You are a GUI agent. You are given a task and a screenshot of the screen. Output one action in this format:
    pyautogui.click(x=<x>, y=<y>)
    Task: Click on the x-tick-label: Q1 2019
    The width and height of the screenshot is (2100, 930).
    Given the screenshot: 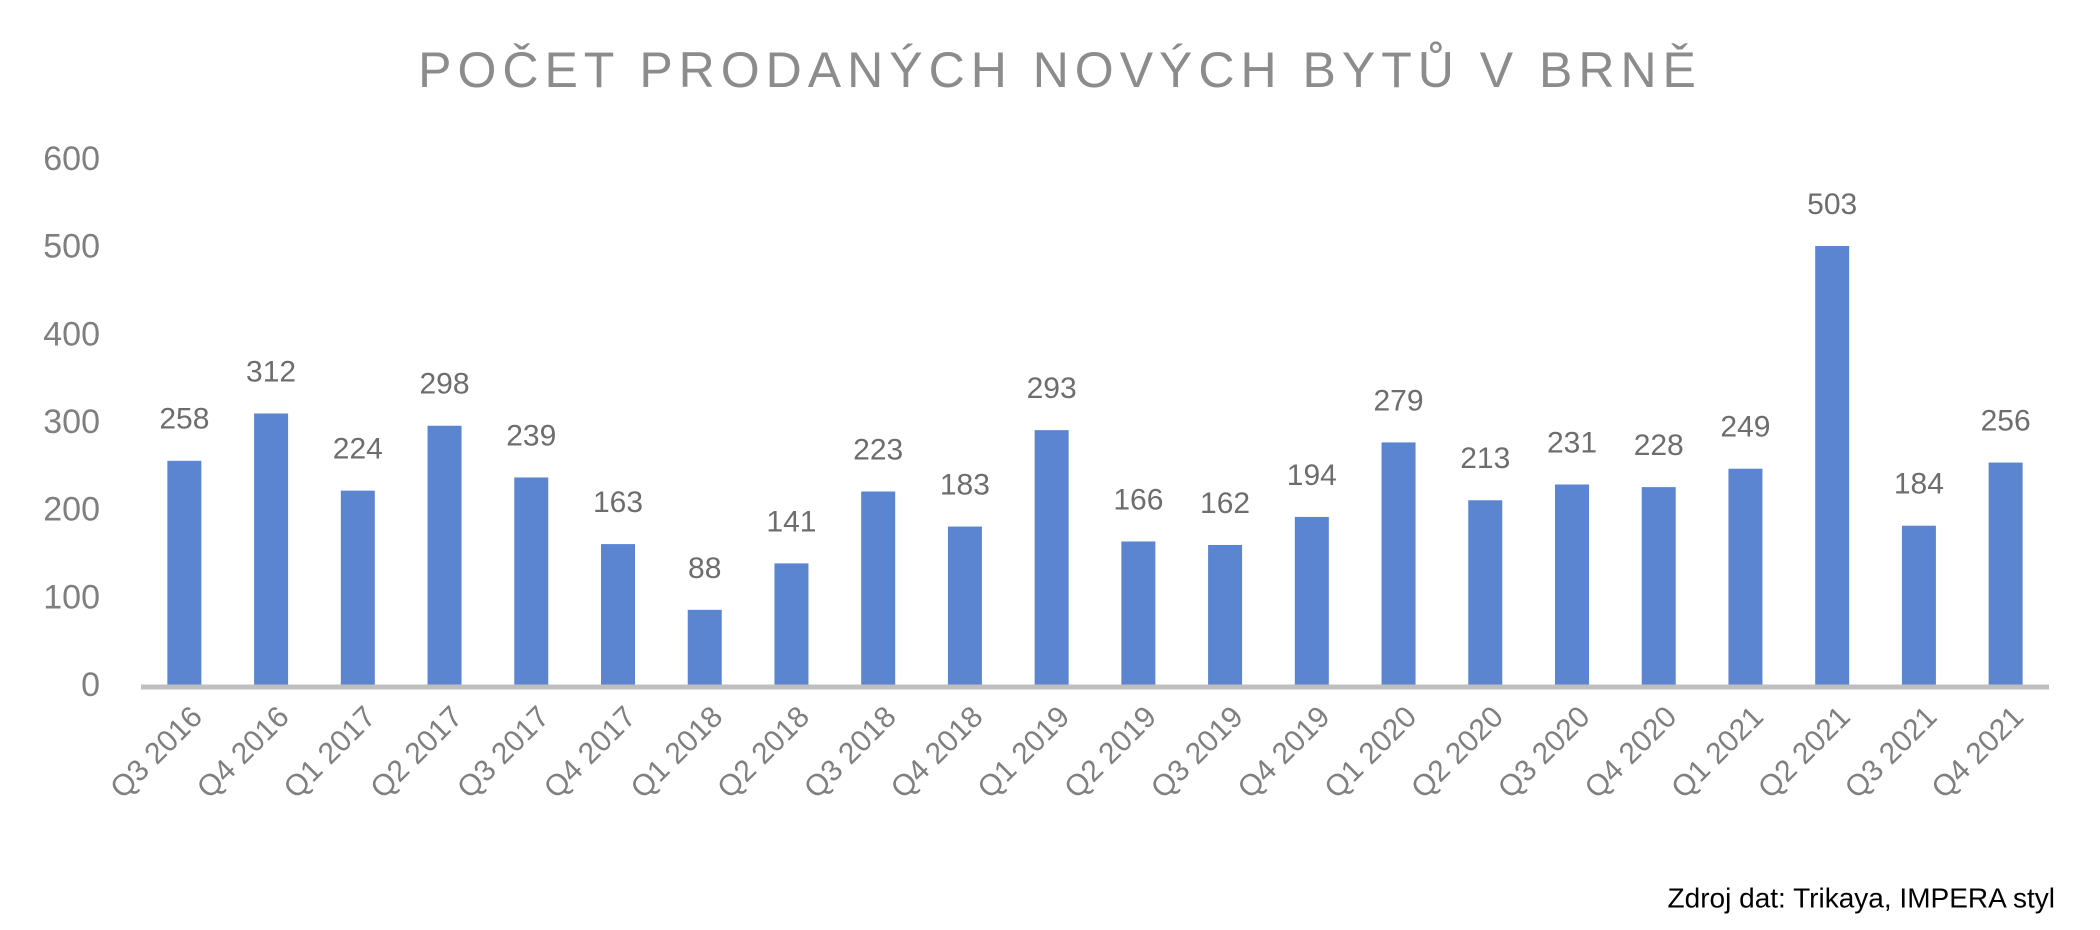 What is the action you would take?
    pyautogui.click(x=1023, y=752)
    